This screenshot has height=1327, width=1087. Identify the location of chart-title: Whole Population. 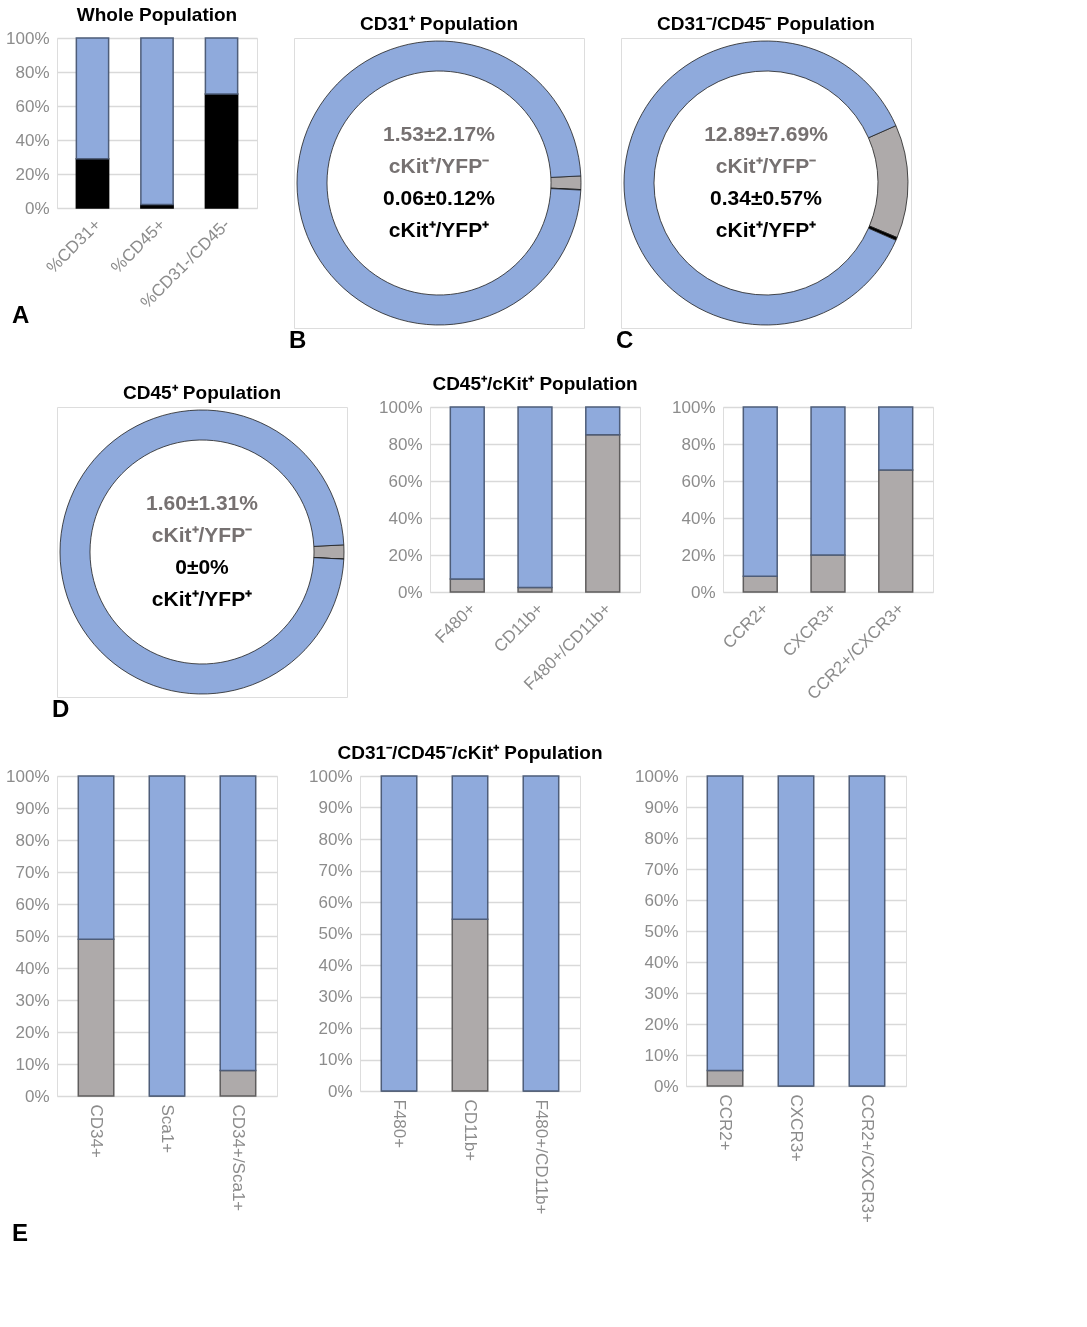
(157, 14).